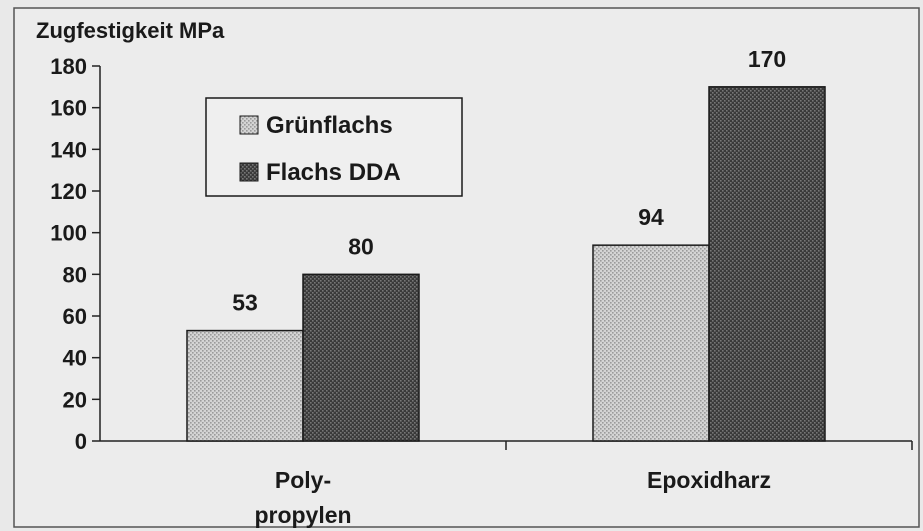  I want to click on y-tick-label: 20, so click(75, 399).